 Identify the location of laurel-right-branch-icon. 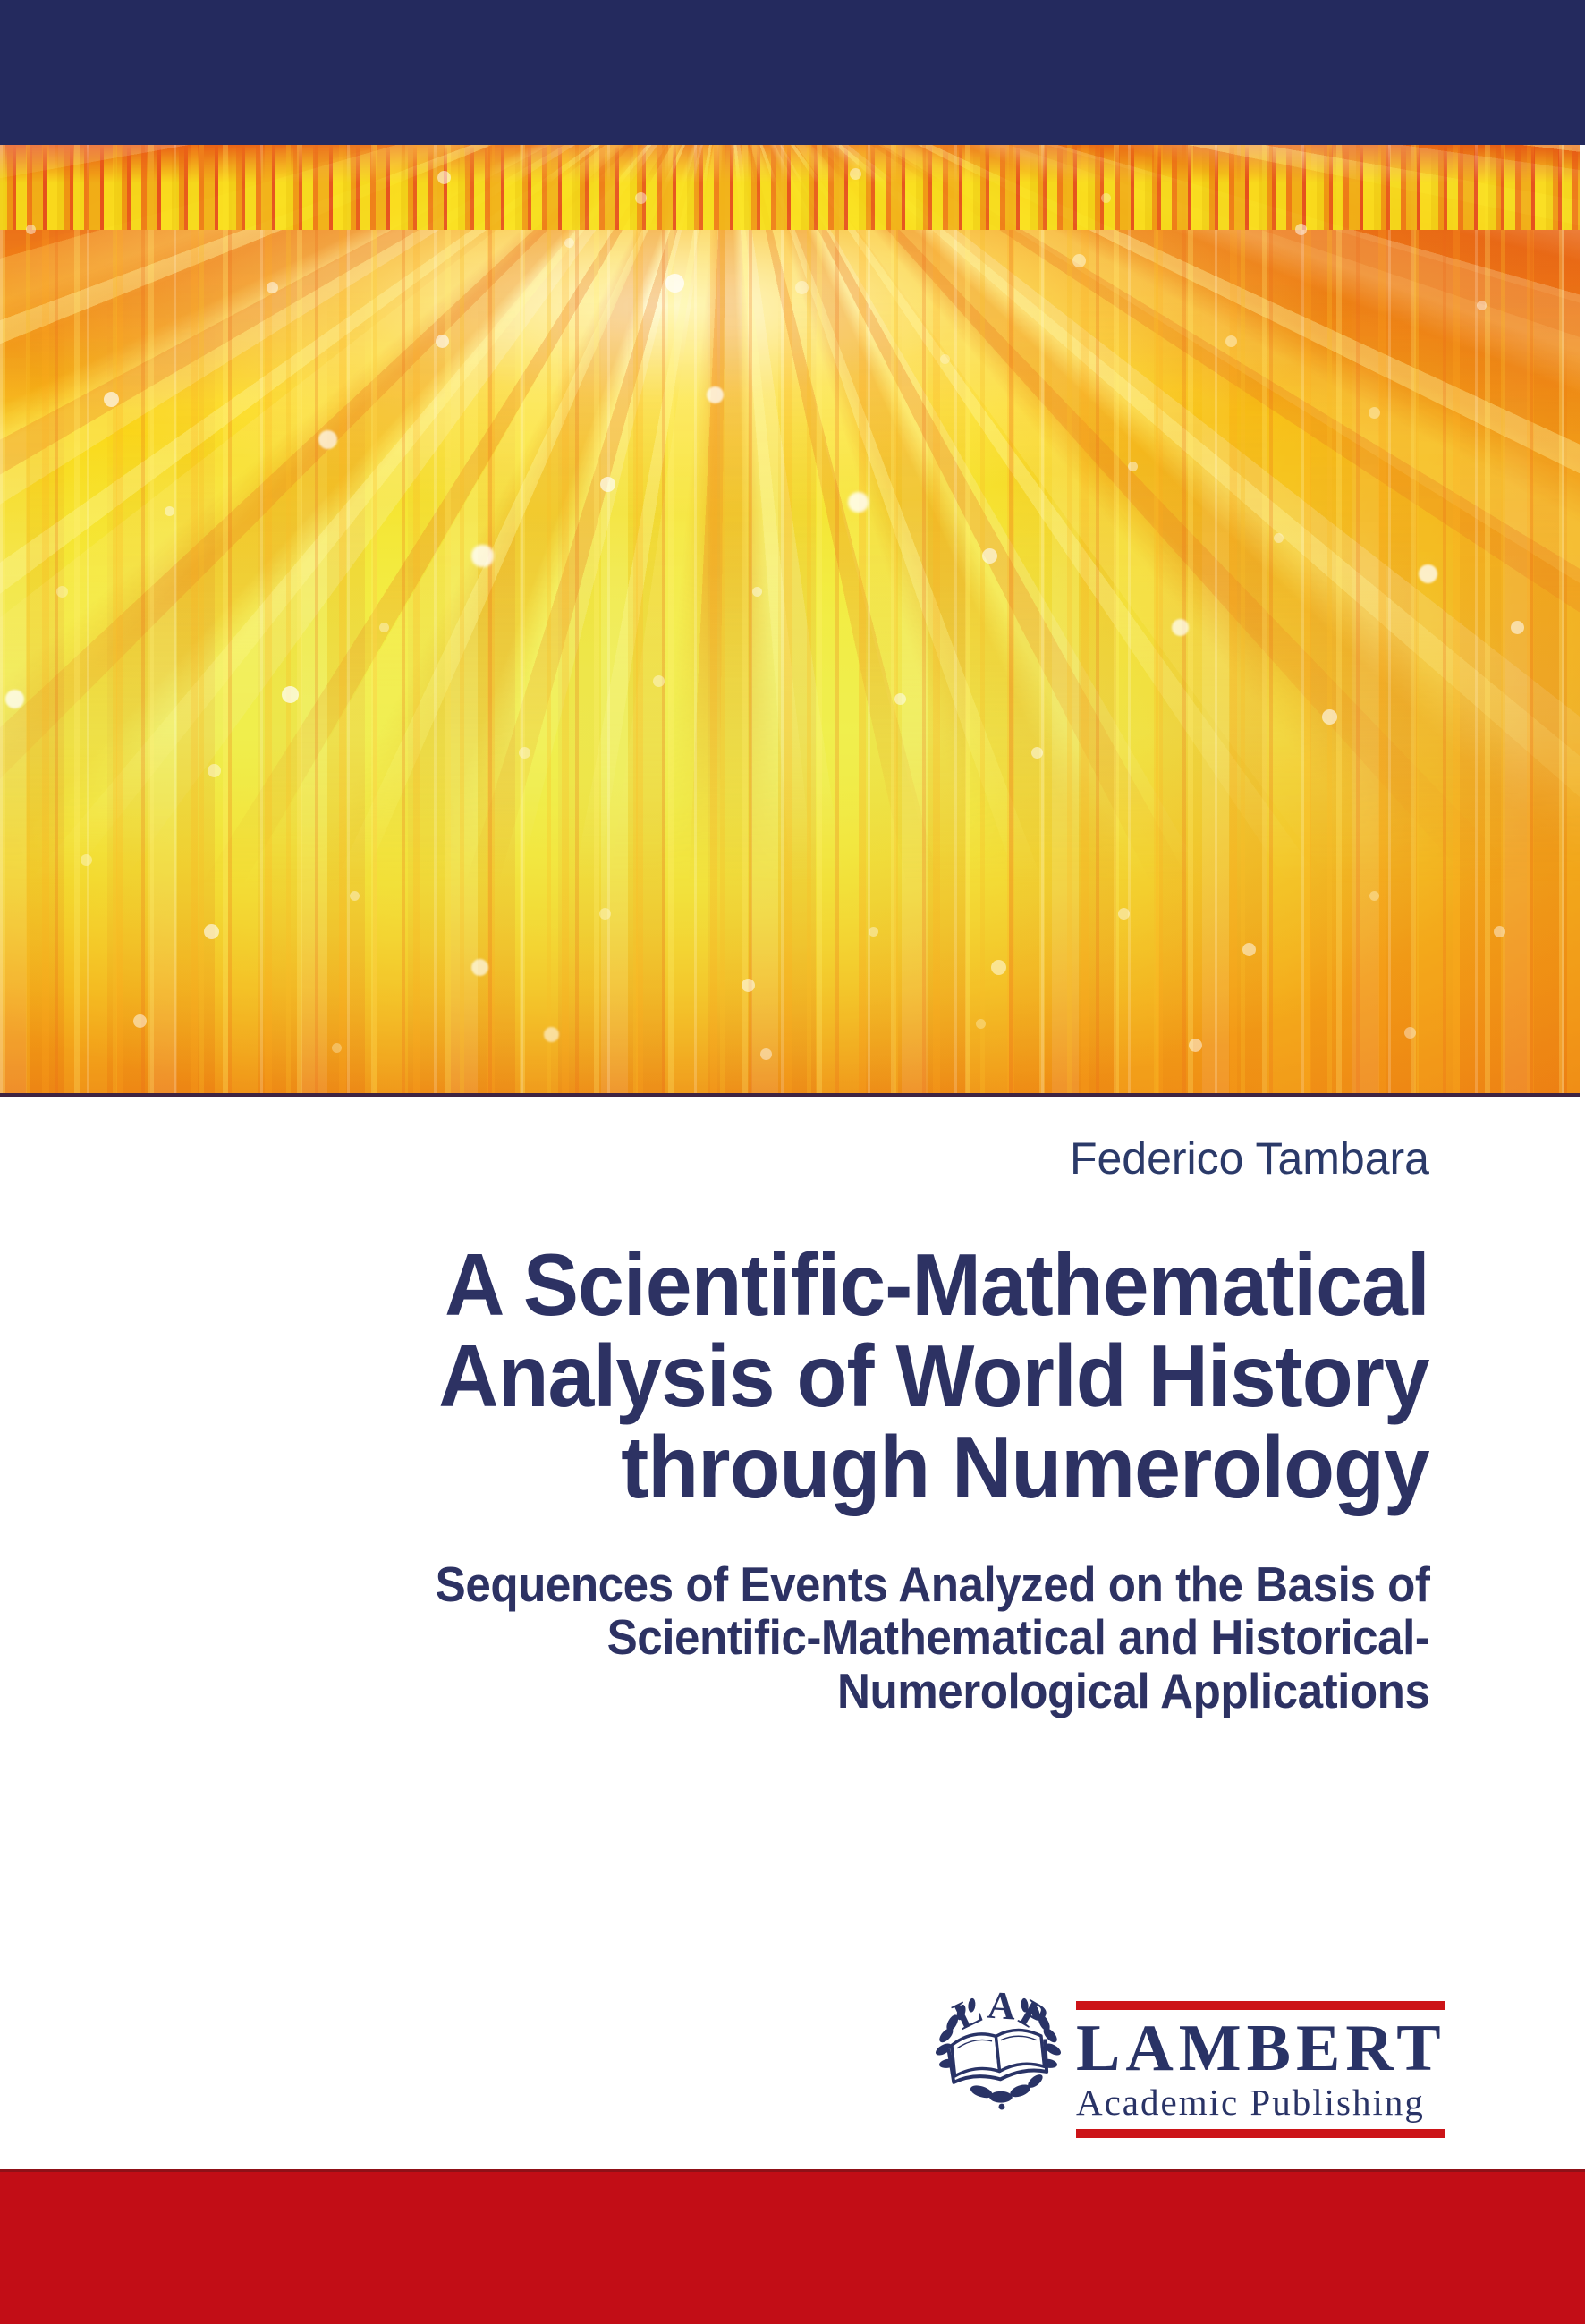
(1041, 2032).